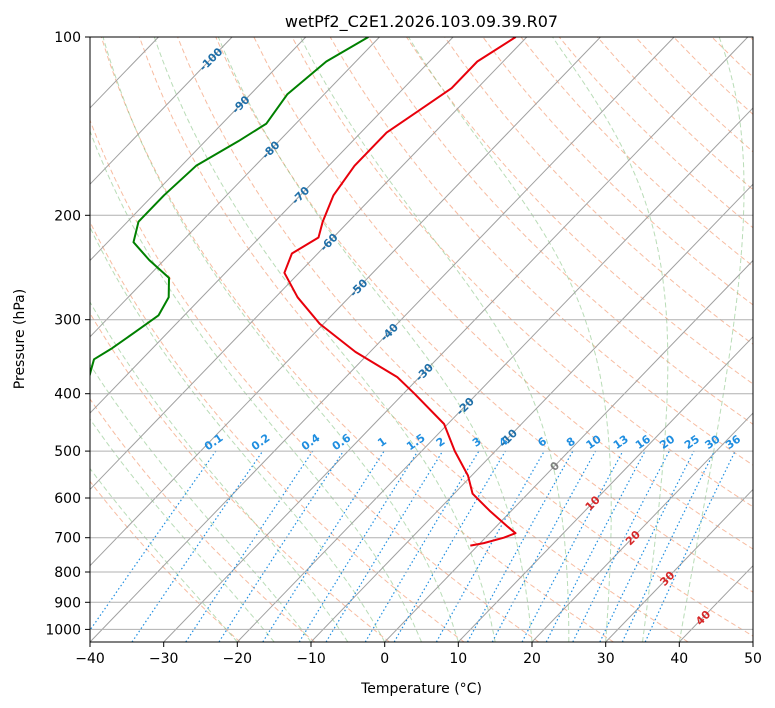 The image size is (775, 708). Describe the element at coordinates (606, 659) in the screenshot. I see `x-tick-label: 30` at that location.